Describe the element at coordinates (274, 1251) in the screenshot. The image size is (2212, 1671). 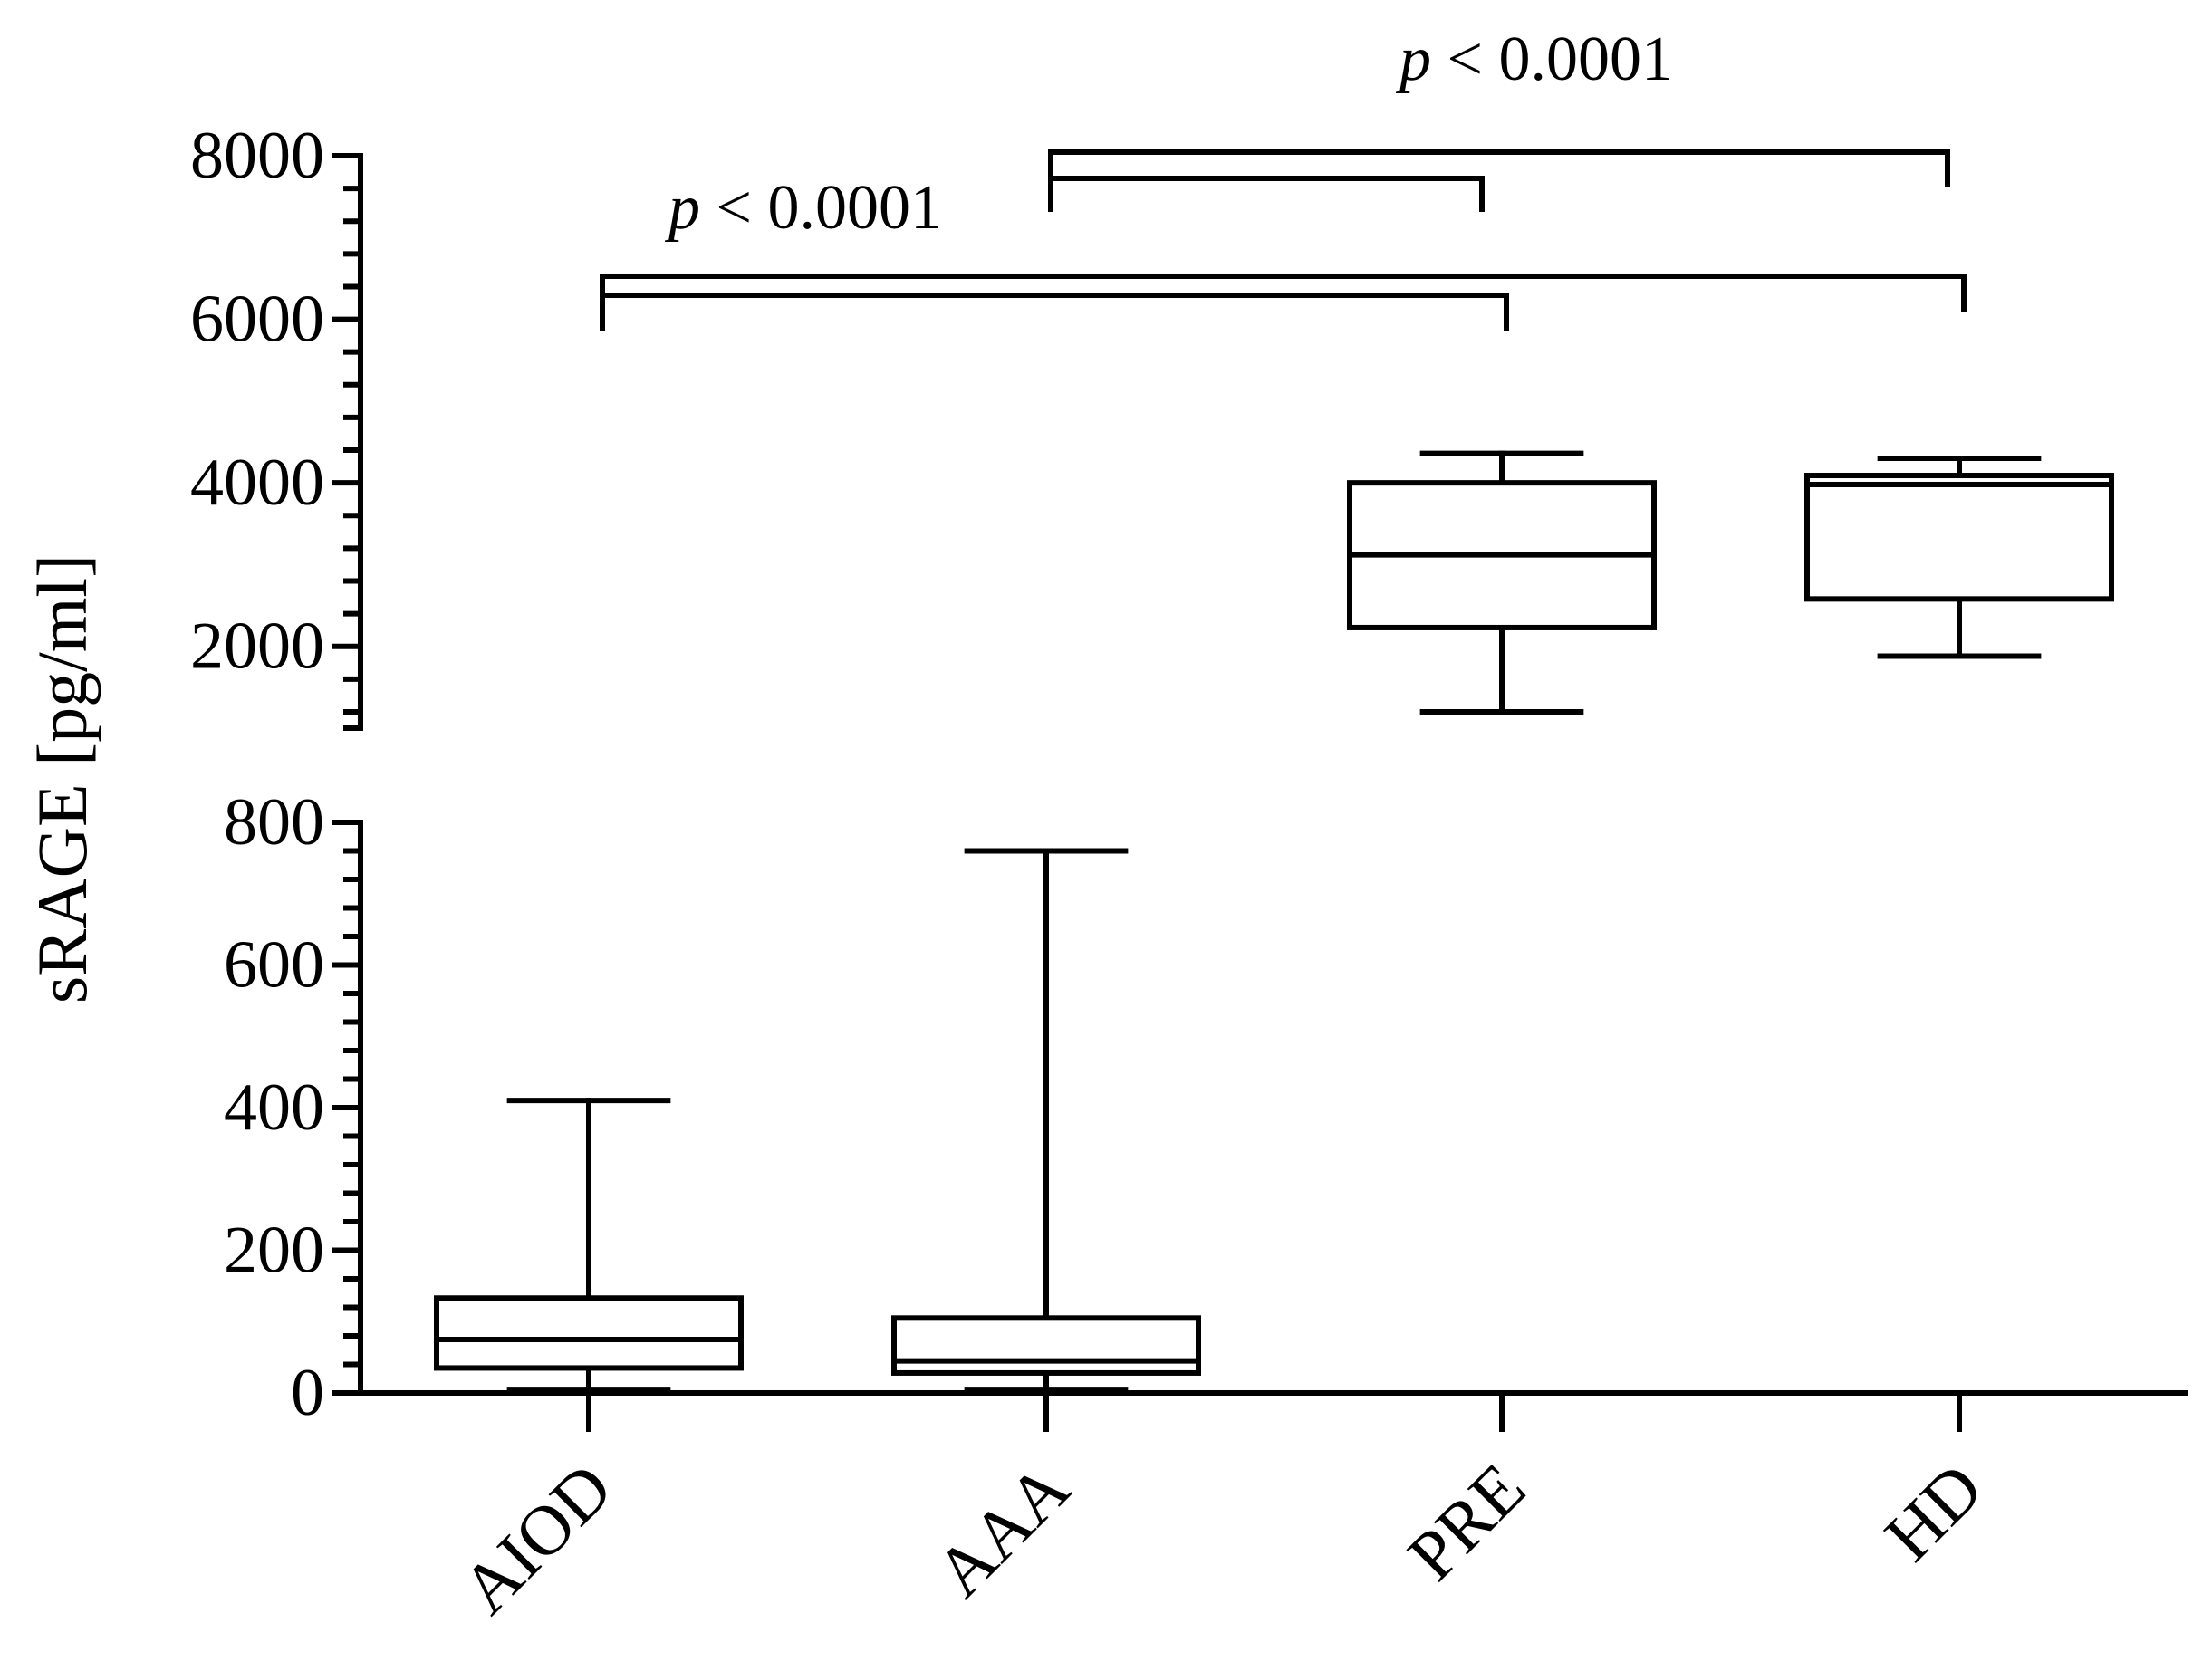
I see `lower-tick-label: 200` at that location.